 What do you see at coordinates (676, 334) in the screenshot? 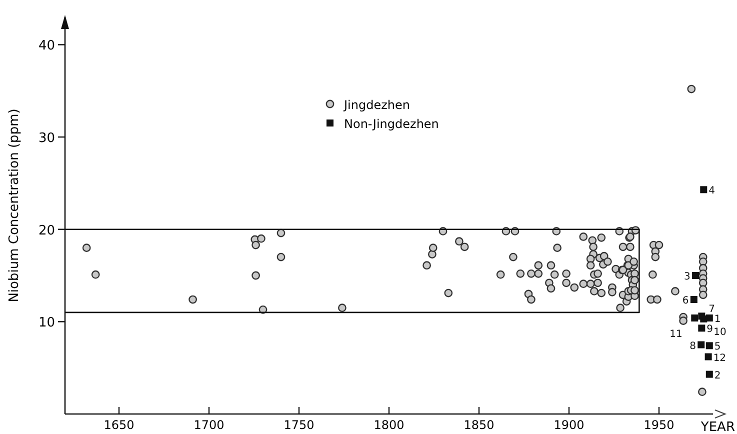
I see `annotation: 11` at bounding box center [676, 334].